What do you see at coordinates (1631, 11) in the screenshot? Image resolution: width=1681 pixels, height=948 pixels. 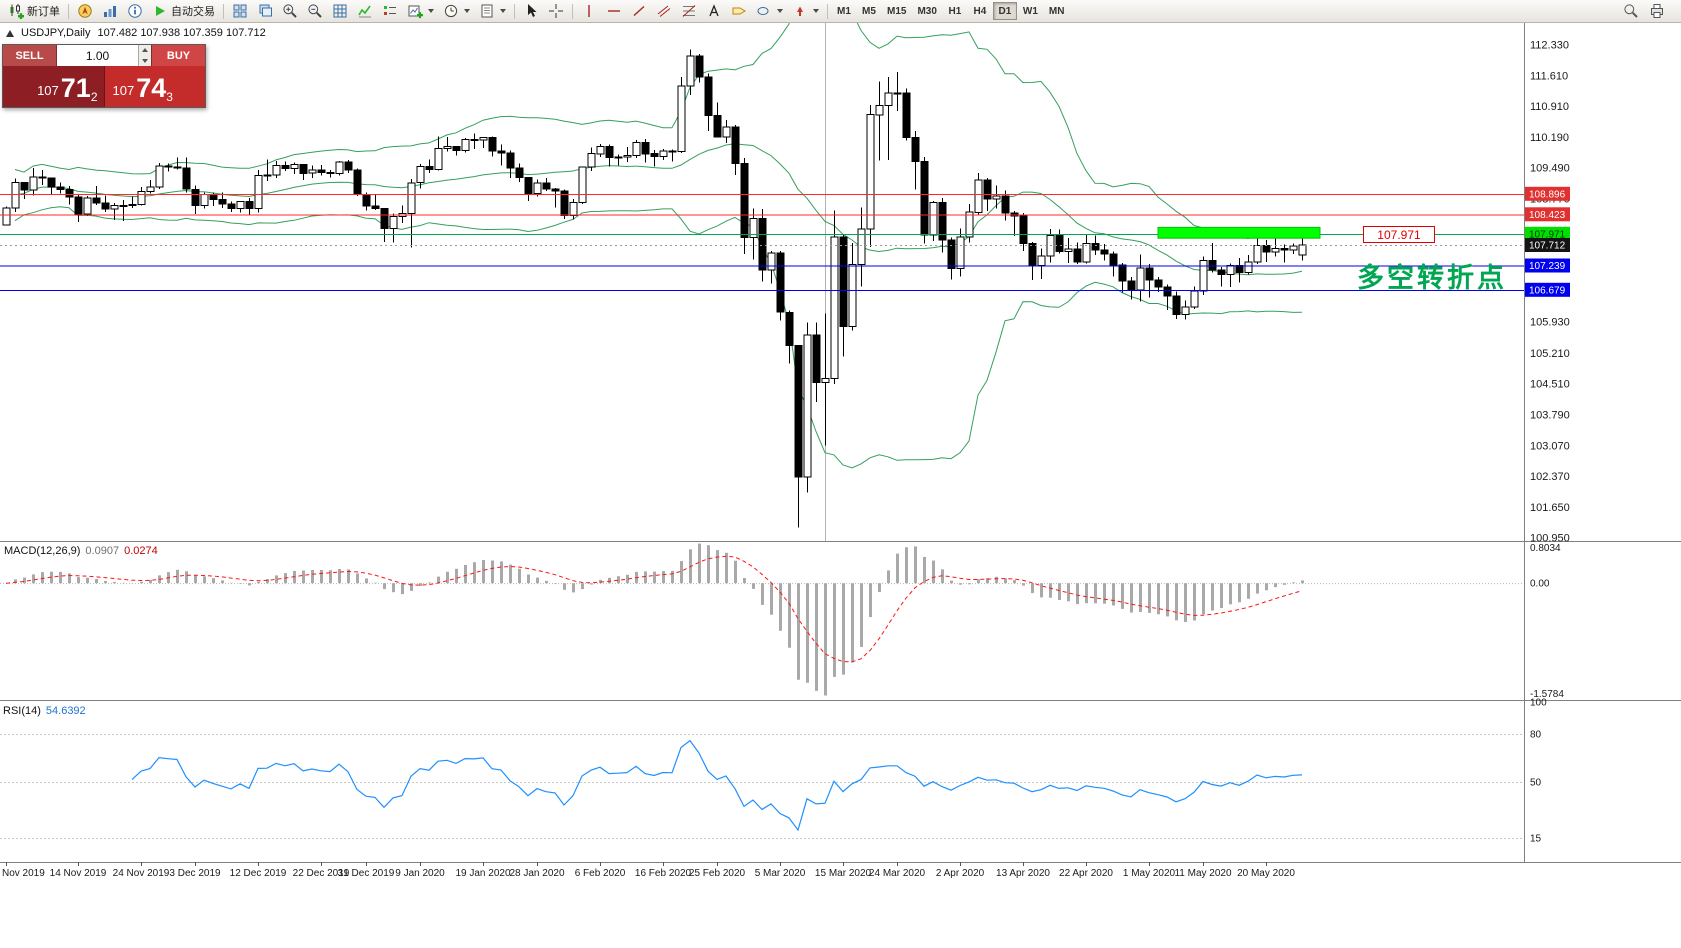 I see `search-button` at bounding box center [1631, 11].